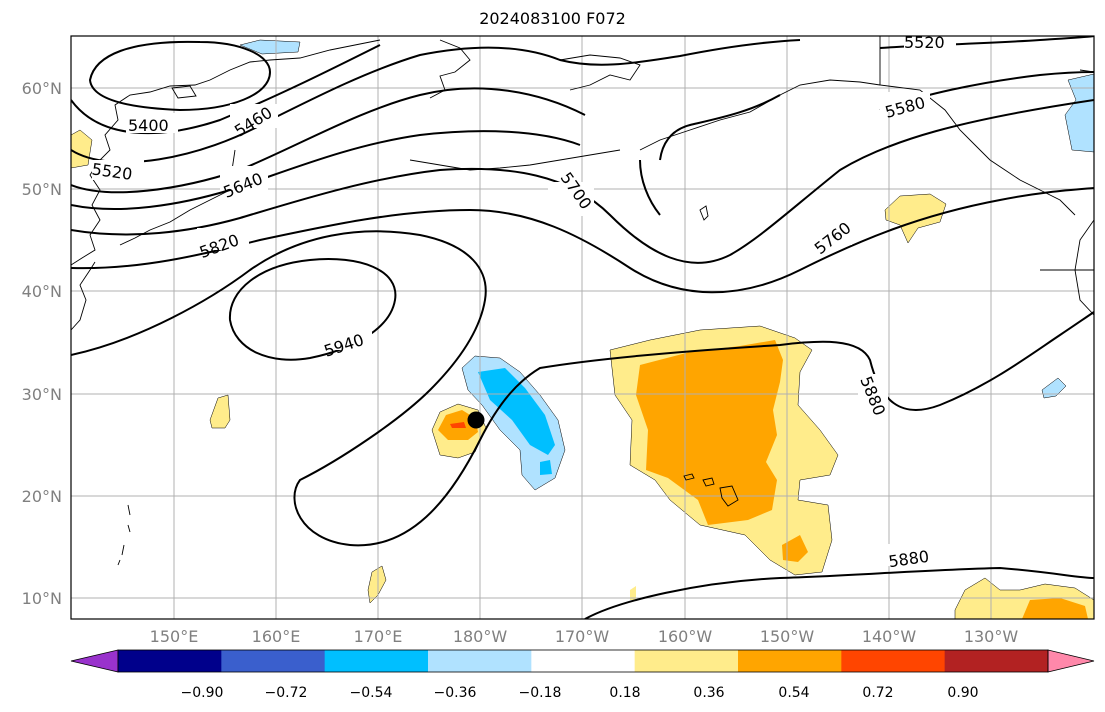  Describe the element at coordinates (546, 467) in the screenshot. I see `negative-anomaly-small` at that location.